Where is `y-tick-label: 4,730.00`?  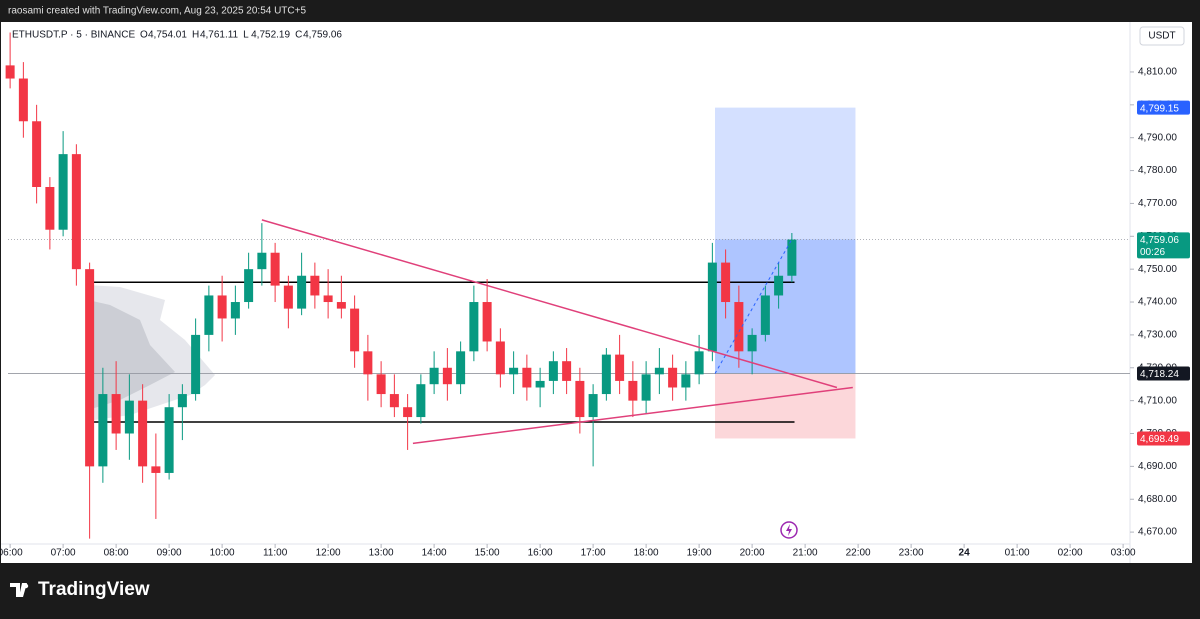 y-tick-label: 4,730.00 is located at coordinates (1157, 335).